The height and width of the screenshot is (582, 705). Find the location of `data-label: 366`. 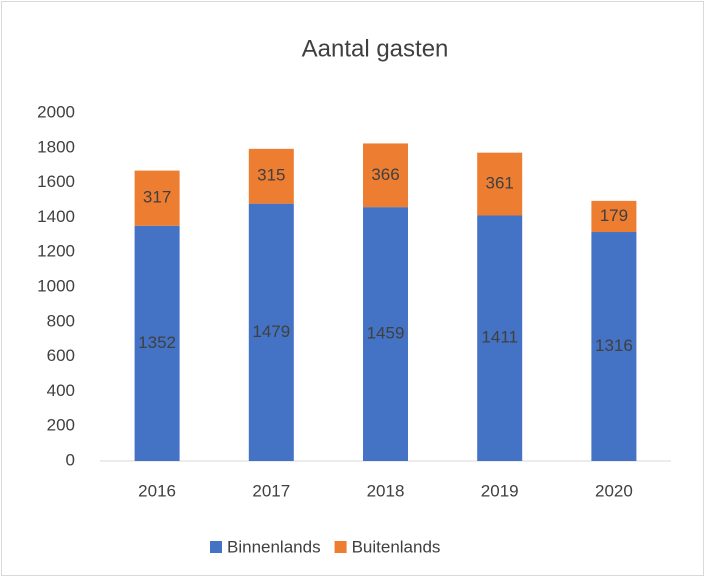

data-label: 366 is located at coordinates (385, 174).